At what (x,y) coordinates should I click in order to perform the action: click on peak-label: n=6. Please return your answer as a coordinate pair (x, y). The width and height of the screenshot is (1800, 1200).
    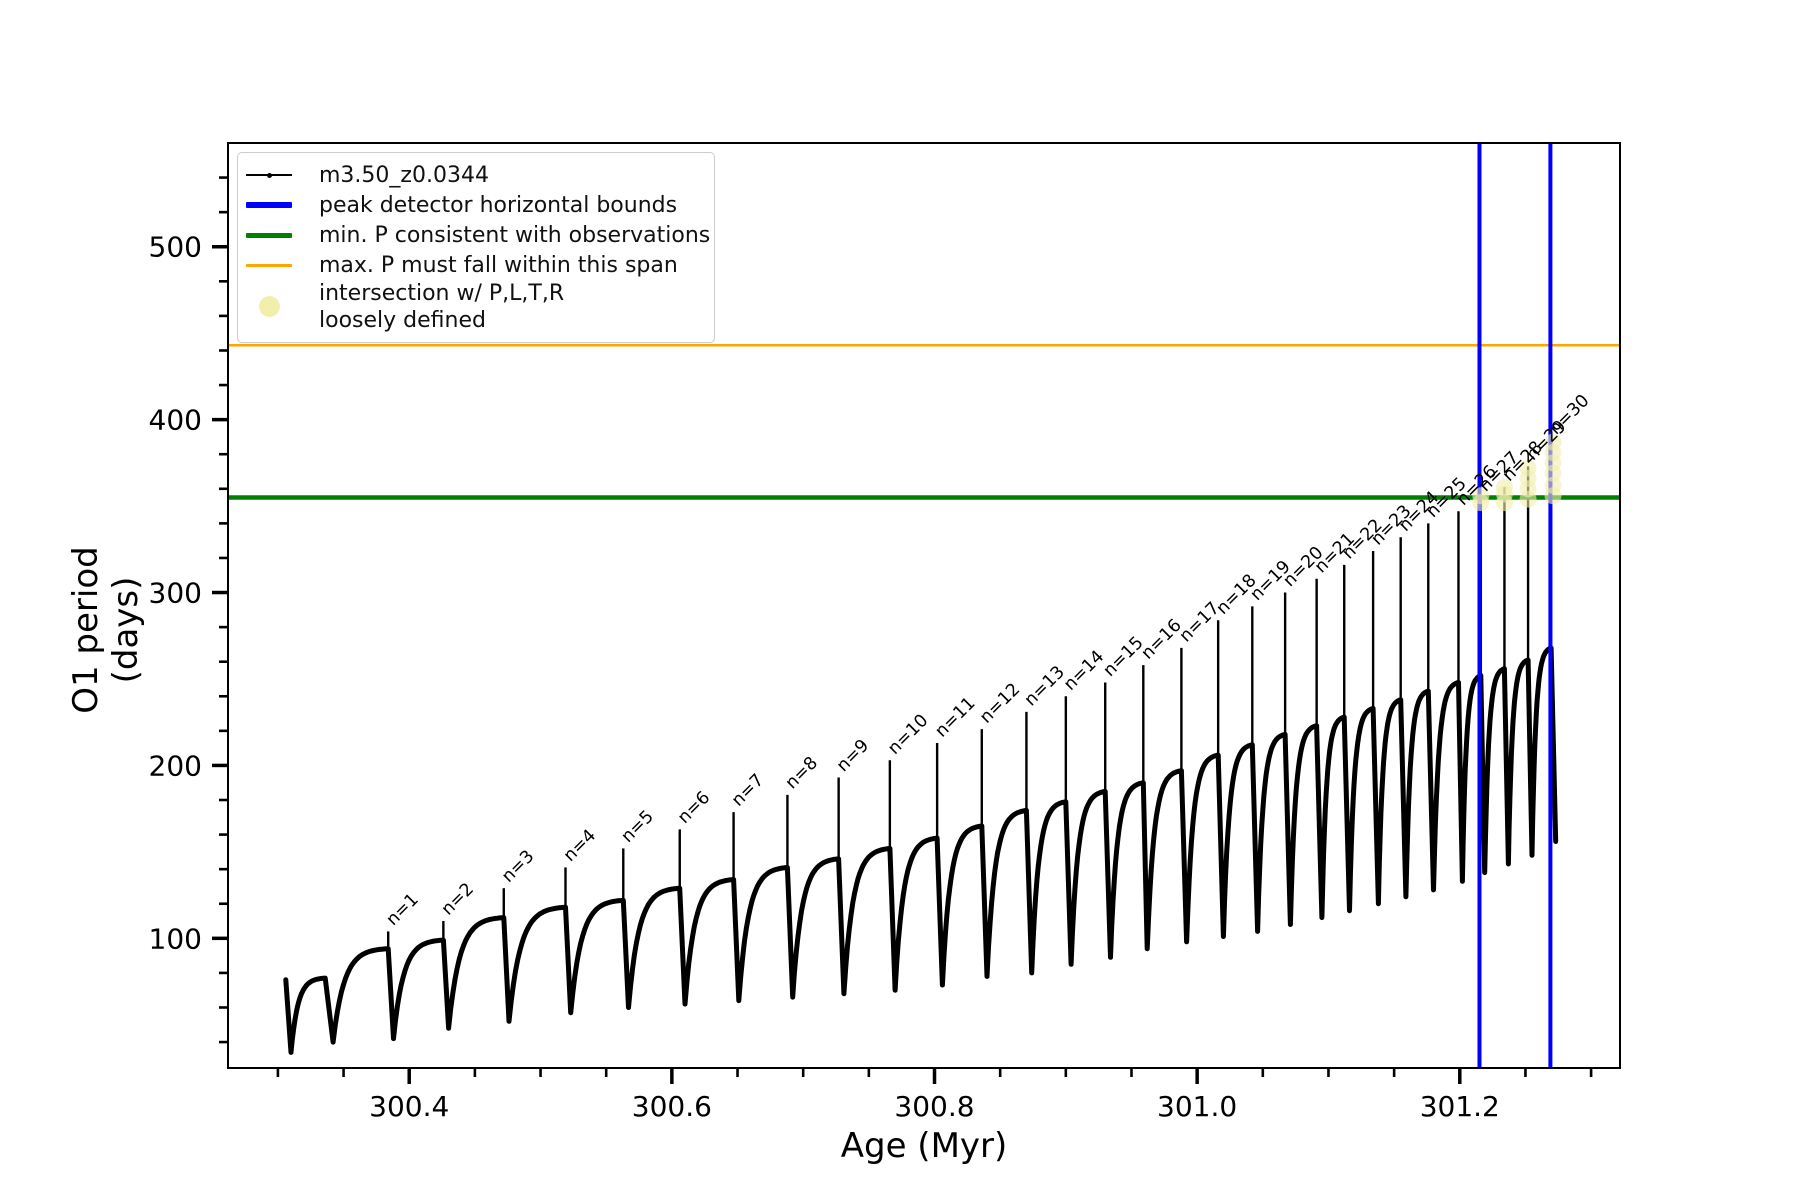
    Looking at the image, I should click on (694, 808).